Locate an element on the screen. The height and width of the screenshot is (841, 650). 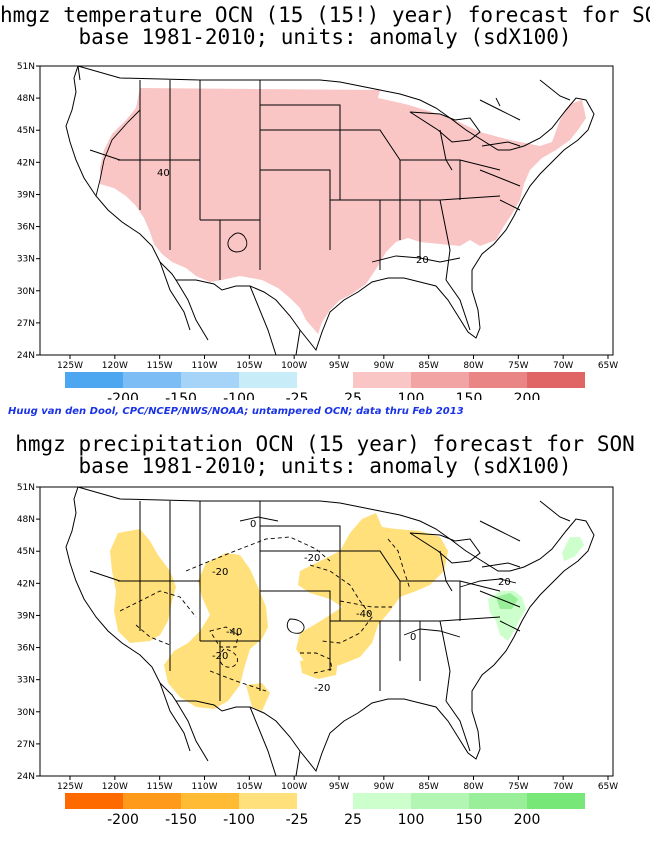
legend-label-negative: -100 is located at coordinates (239, 395).